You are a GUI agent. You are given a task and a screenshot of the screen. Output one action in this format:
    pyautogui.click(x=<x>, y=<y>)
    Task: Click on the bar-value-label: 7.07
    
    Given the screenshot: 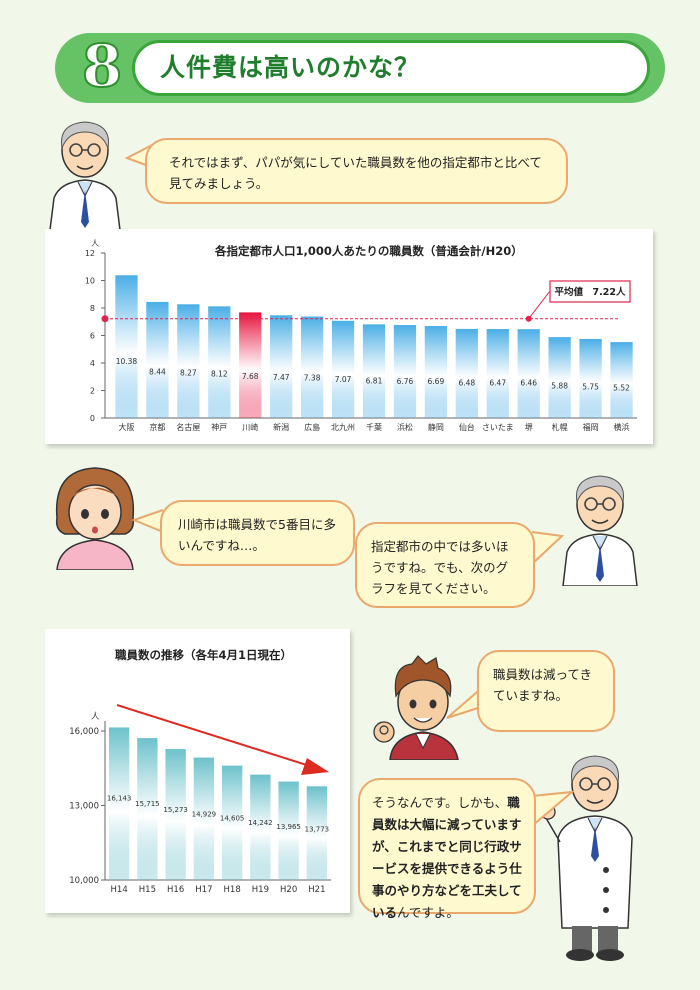 What is the action you would take?
    pyautogui.click(x=343, y=379)
    